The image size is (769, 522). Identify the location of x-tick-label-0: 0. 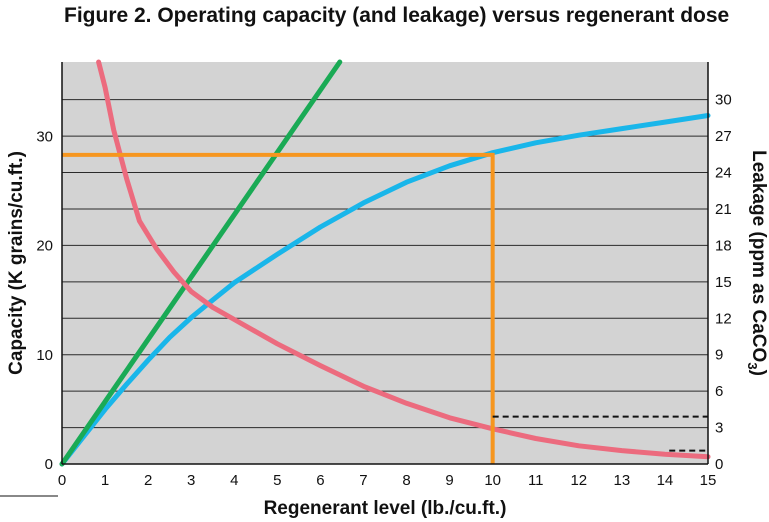
(62, 480).